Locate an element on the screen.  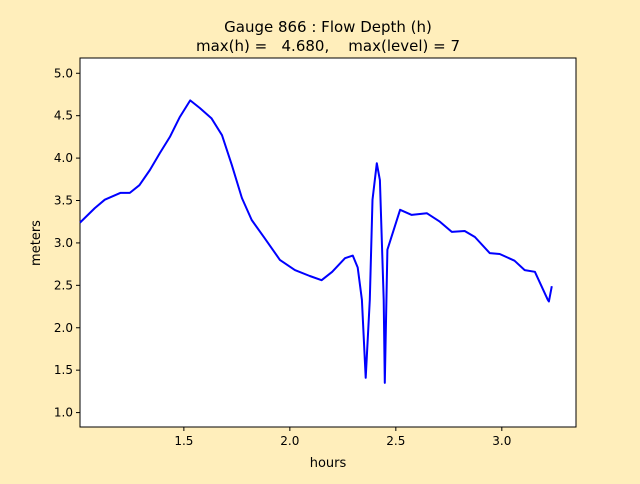
x-tick-label: 2.0 is located at coordinates (289, 441).